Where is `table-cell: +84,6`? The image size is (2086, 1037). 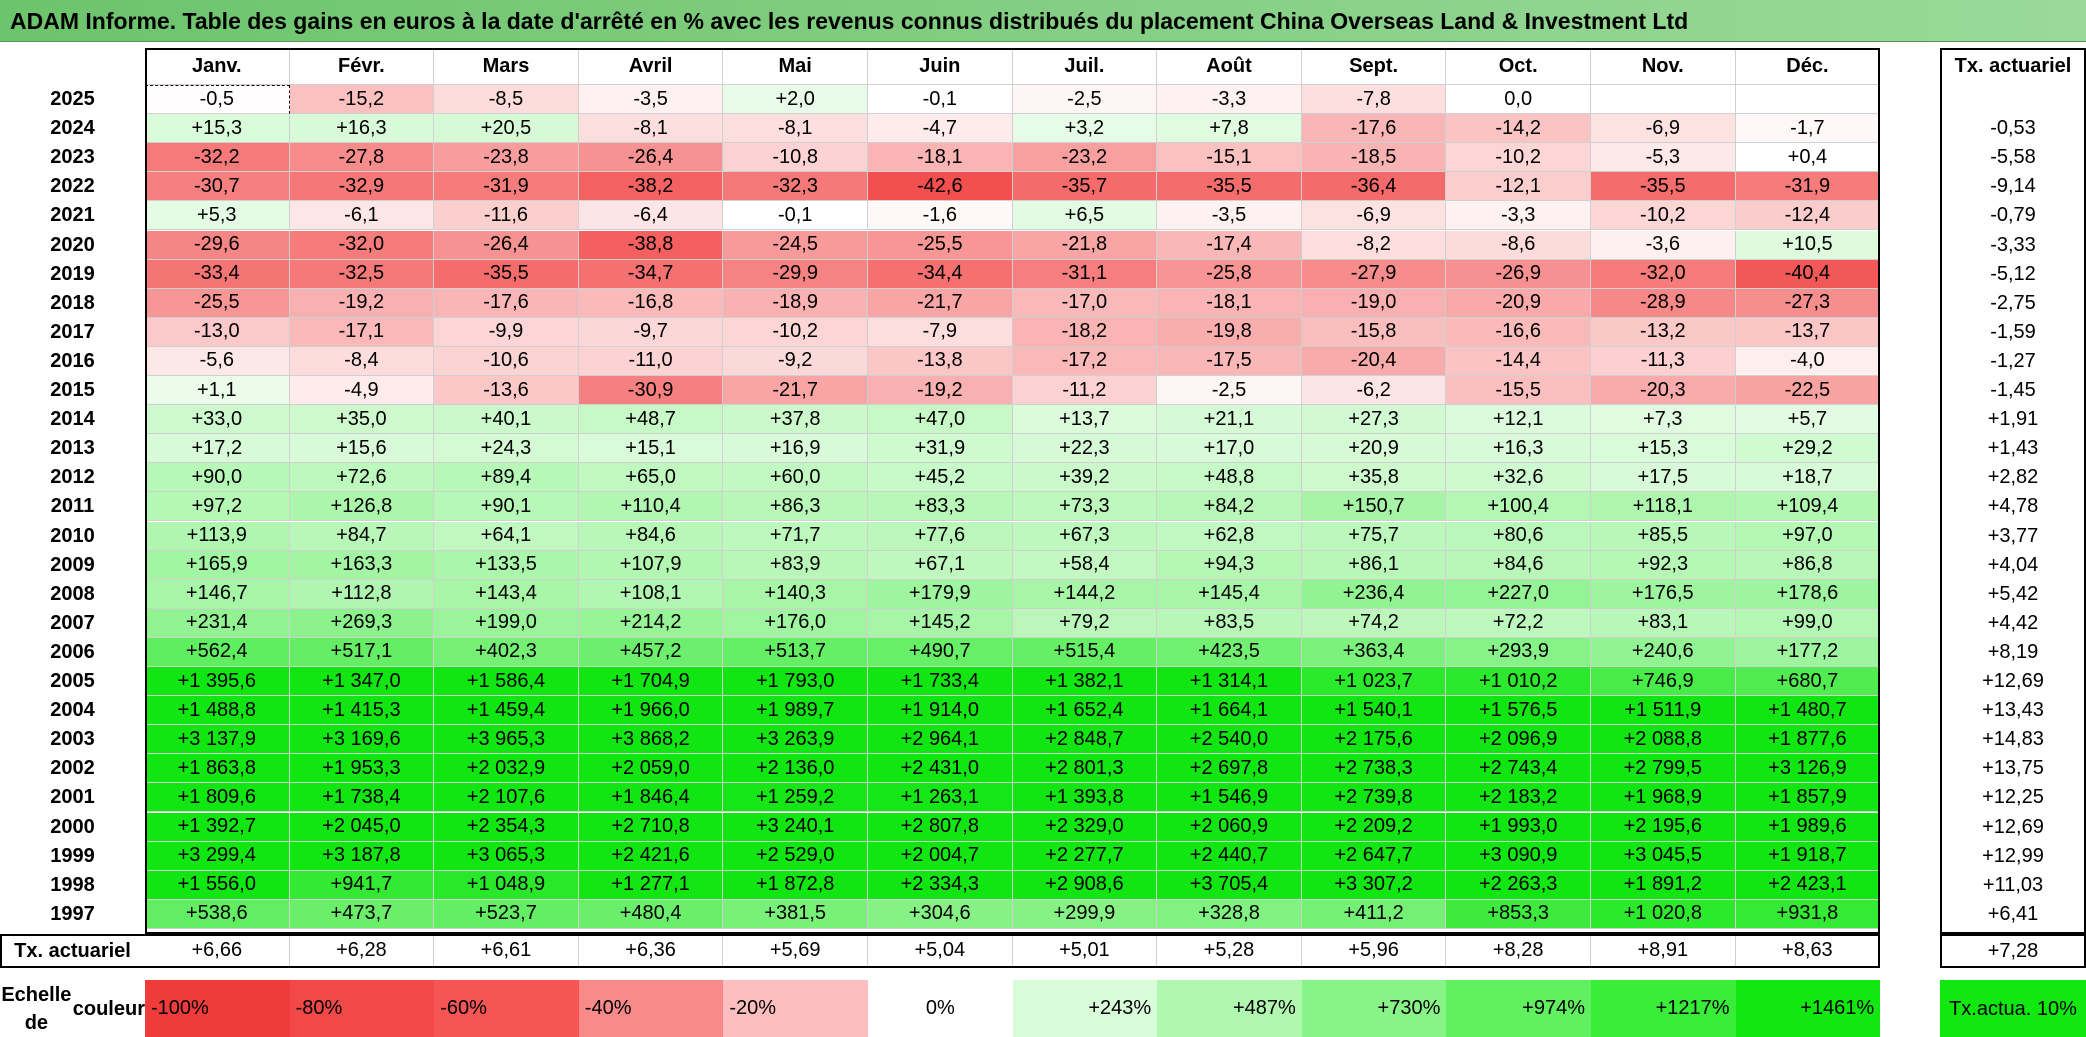 table-cell: +84,6 is located at coordinates (651, 536).